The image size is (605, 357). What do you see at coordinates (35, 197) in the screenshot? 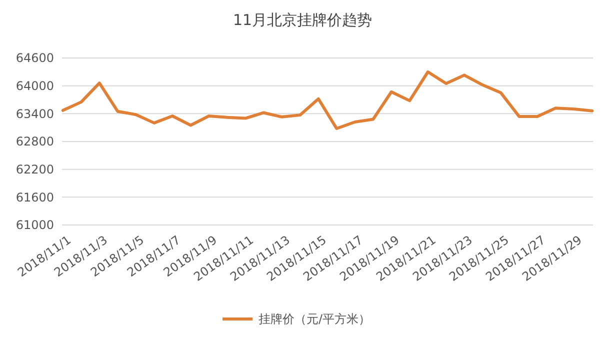
I see `y-tick-label: 61600` at bounding box center [35, 197].